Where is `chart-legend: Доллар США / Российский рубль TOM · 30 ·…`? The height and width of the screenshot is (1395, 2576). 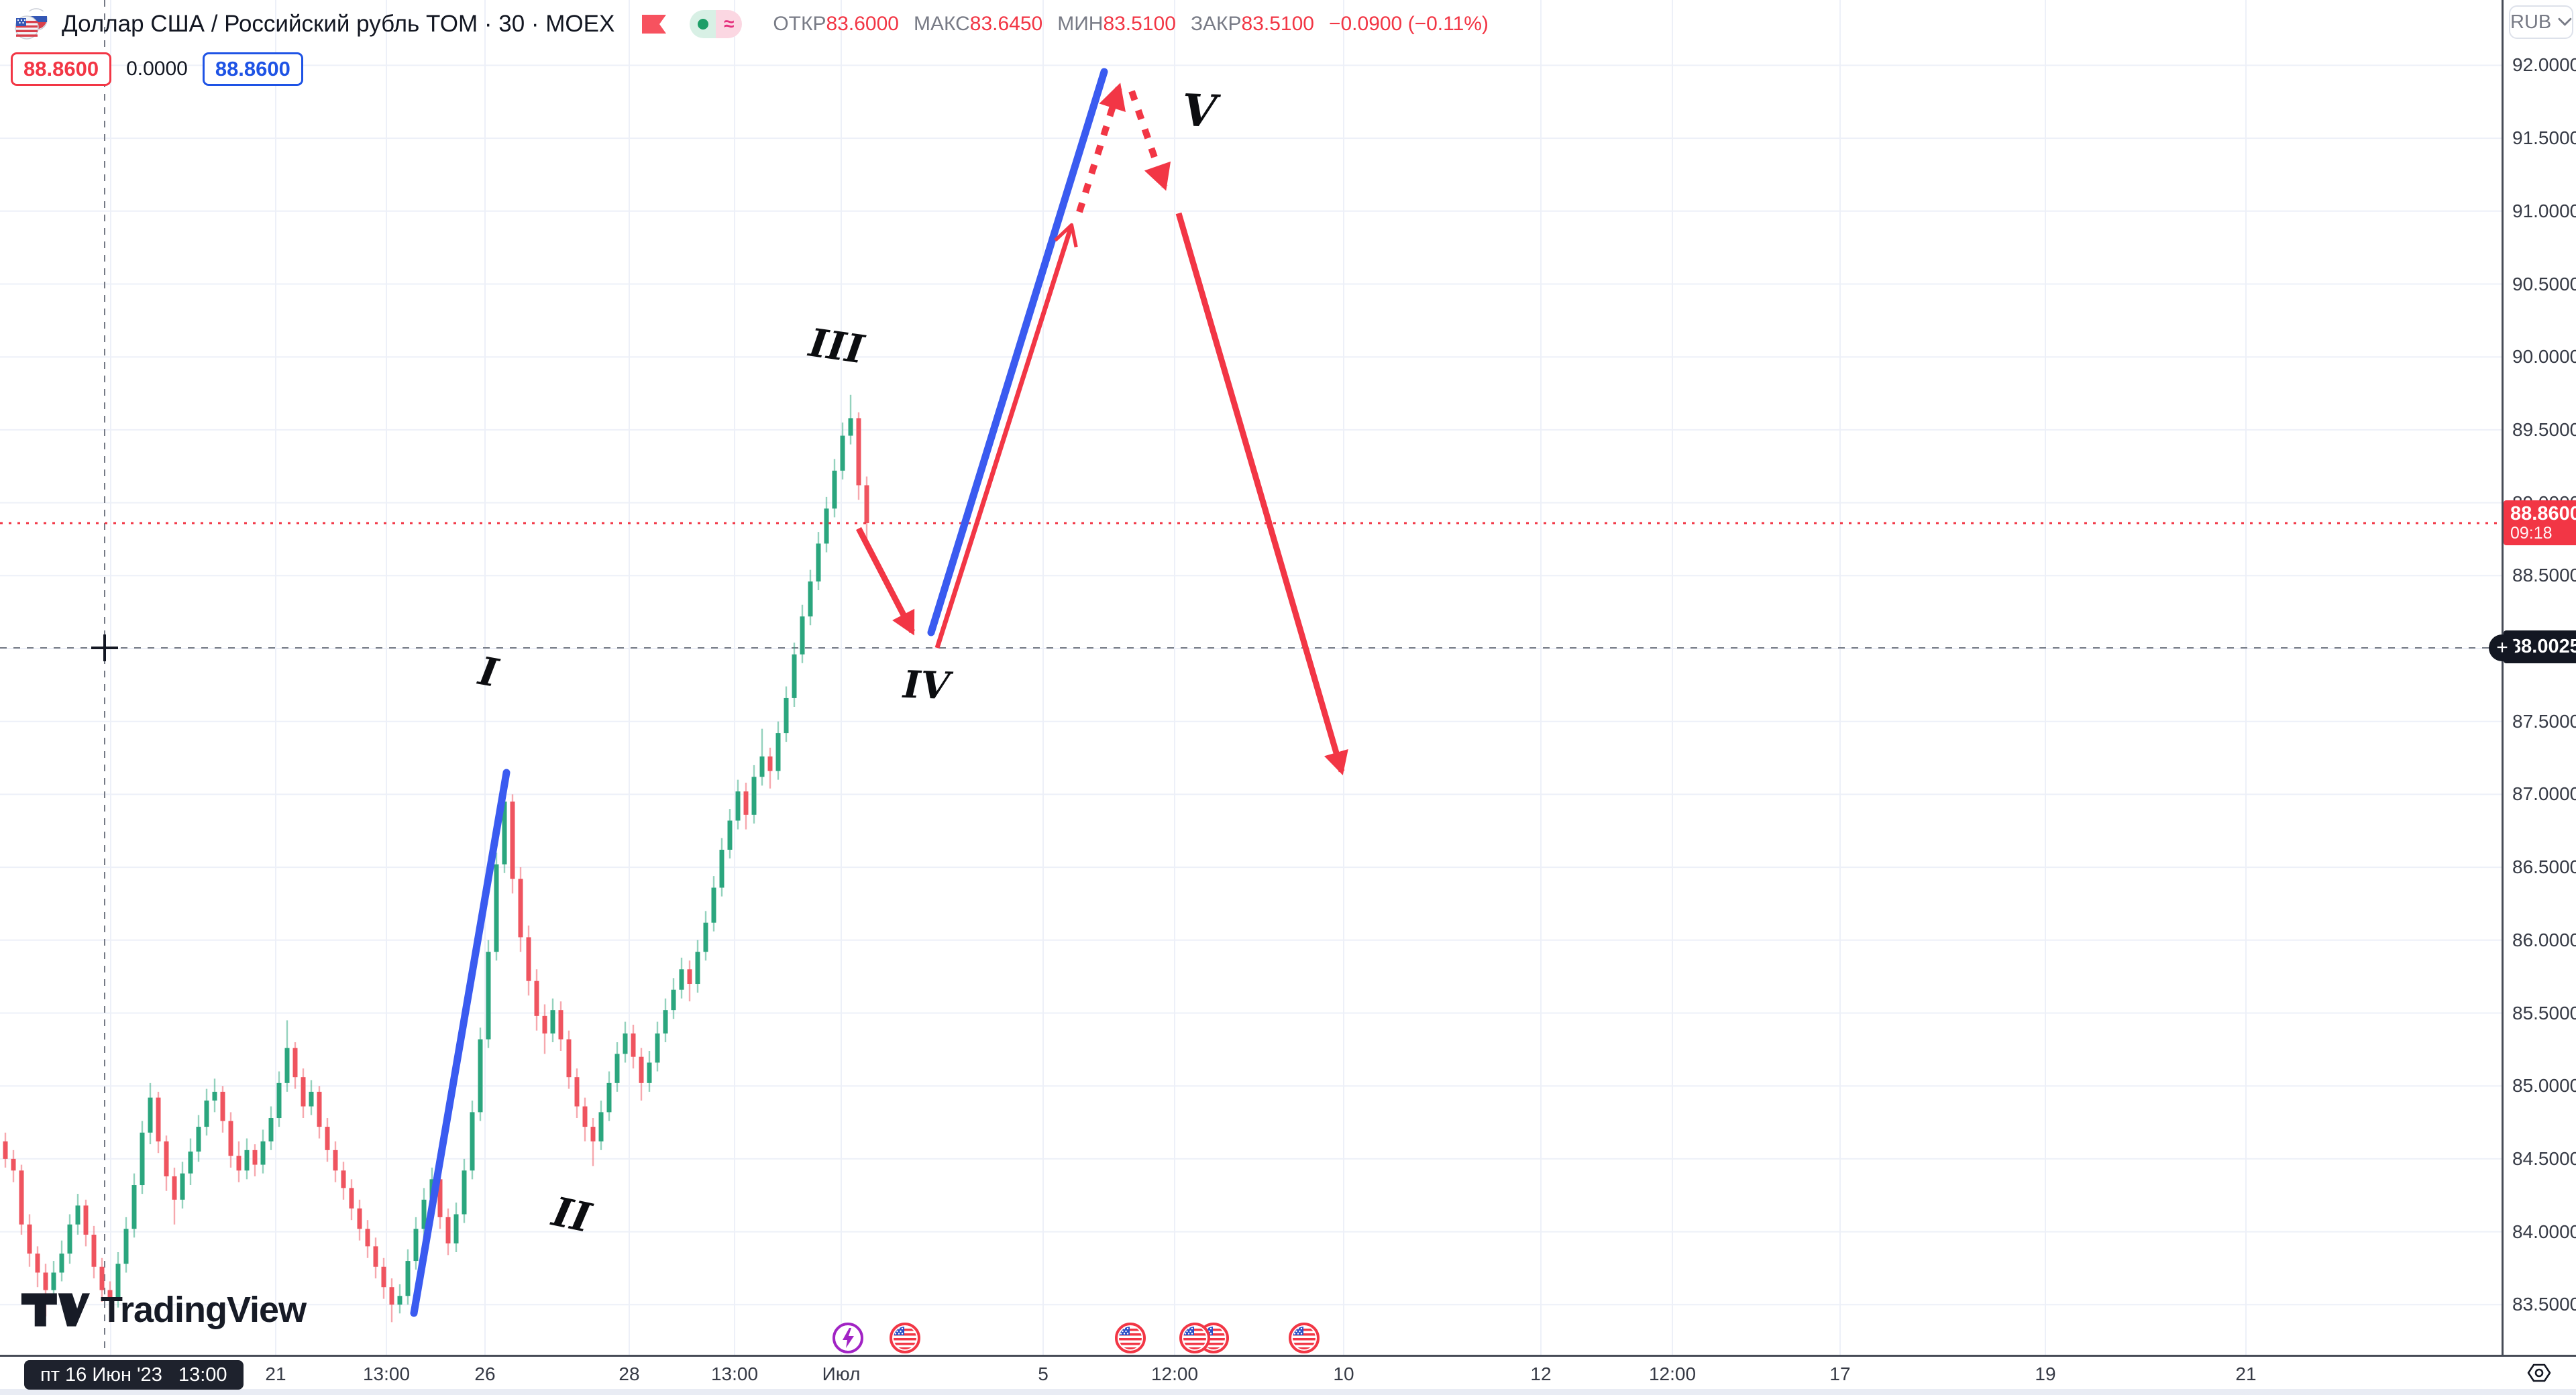 chart-legend: Доллар США / Российский рубль TOM · 30 ·… is located at coordinates (750, 46).